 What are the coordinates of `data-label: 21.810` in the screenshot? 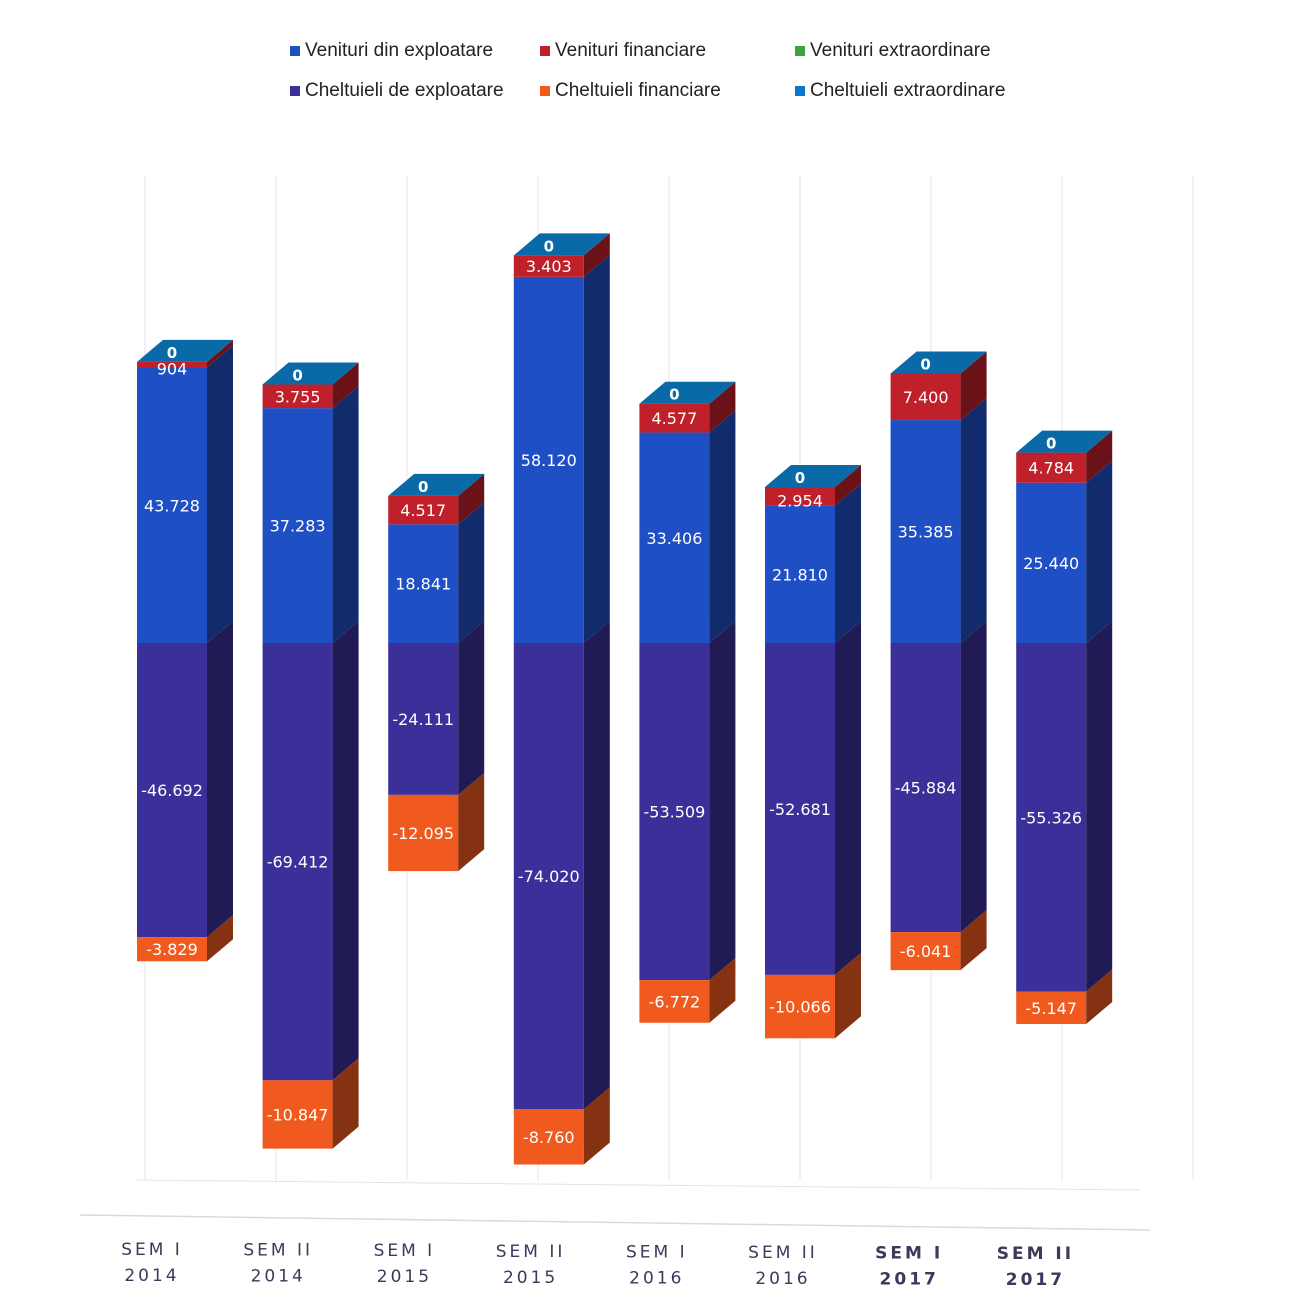 It's located at (800, 574).